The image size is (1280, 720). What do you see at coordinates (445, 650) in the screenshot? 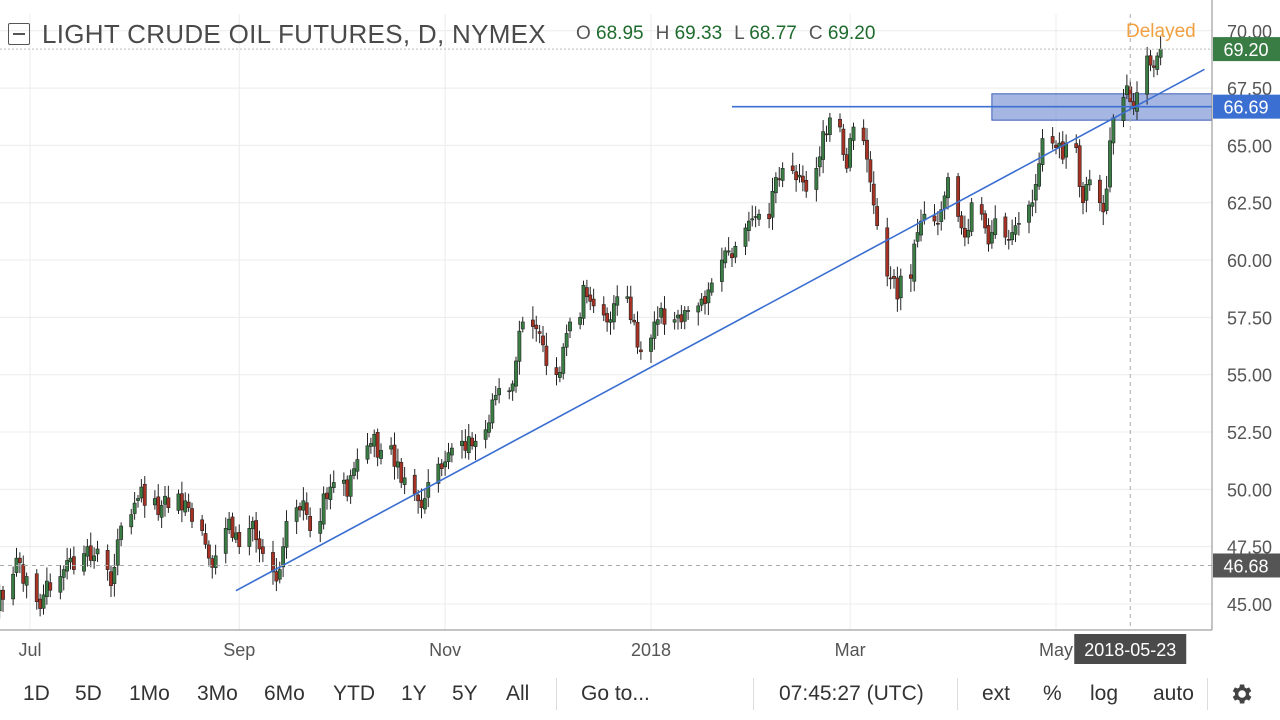
I see `x-tick-label: Nov` at bounding box center [445, 650].